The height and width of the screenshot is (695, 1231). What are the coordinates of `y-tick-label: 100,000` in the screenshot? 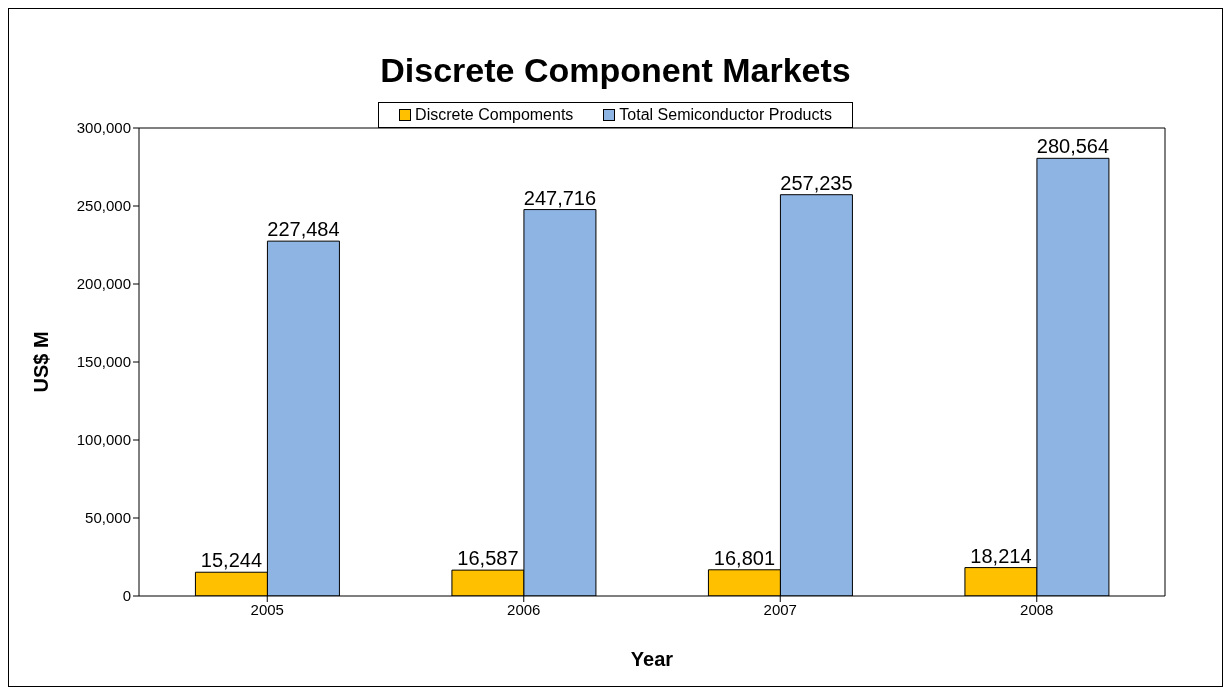 It's located at (103, 440).